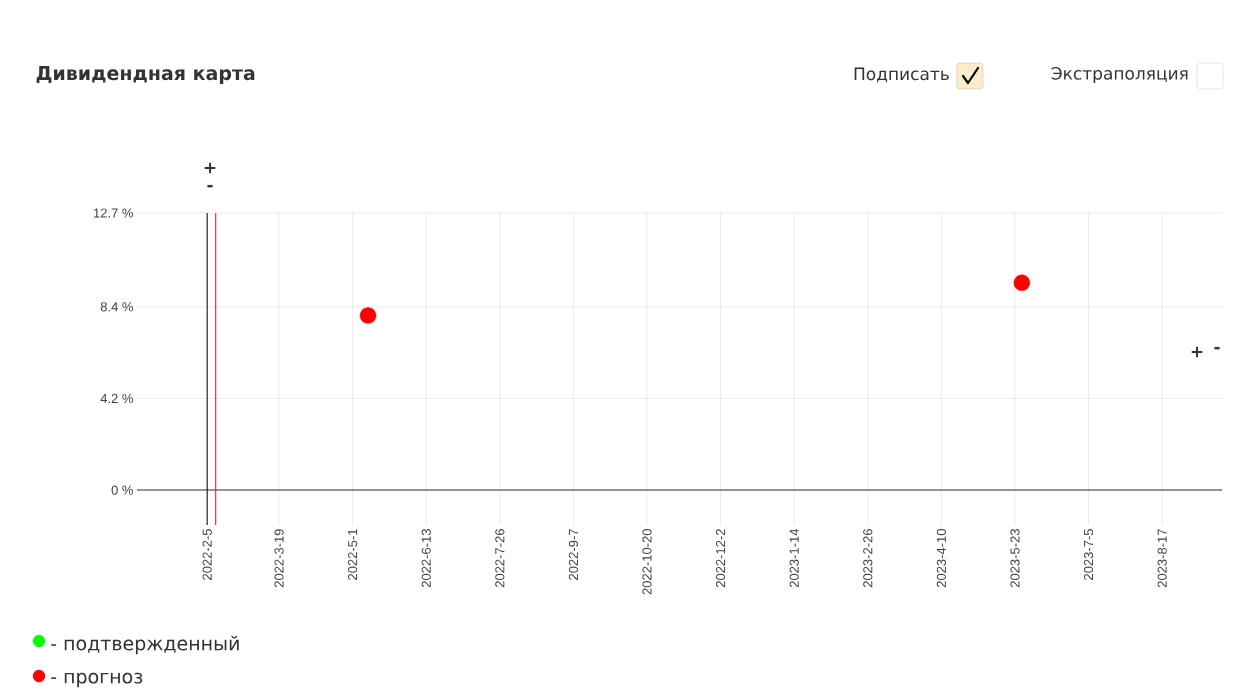  Describe the element at coordinates (207, 554) in the screenshot. I see `x-tick-label: 2022-2-5` at that location.